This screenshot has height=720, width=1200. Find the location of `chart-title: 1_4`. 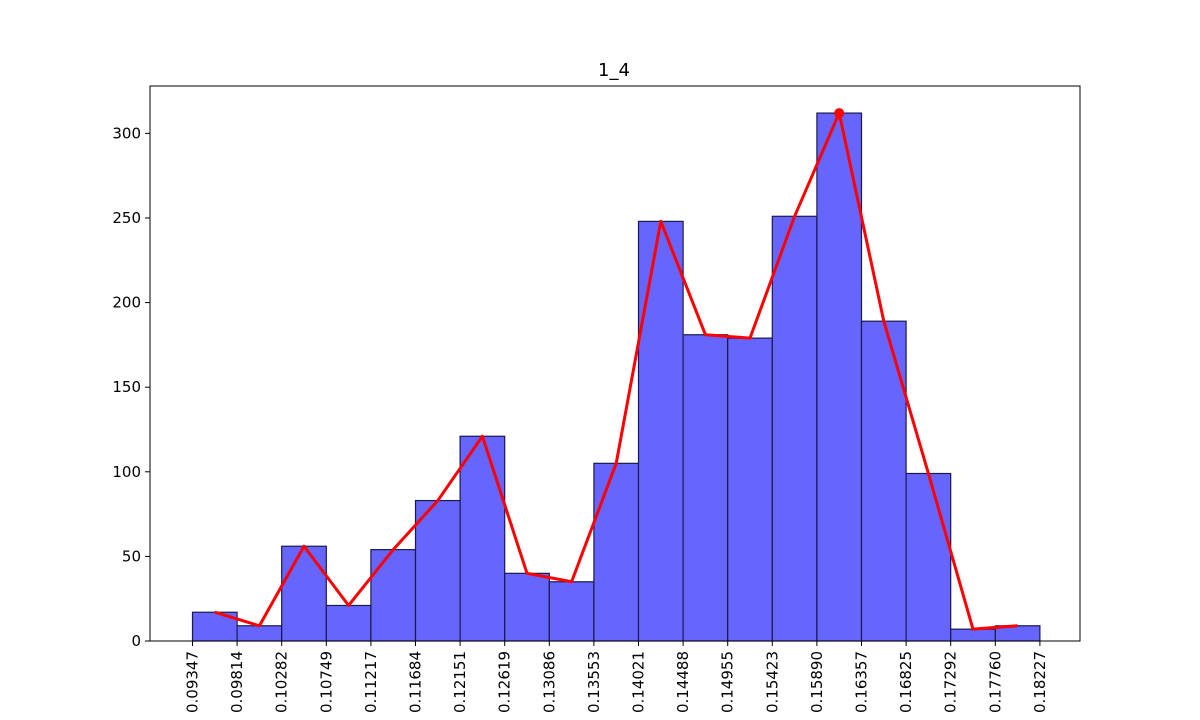

chart-title: 1_4 is located at coordinates (614, 70).